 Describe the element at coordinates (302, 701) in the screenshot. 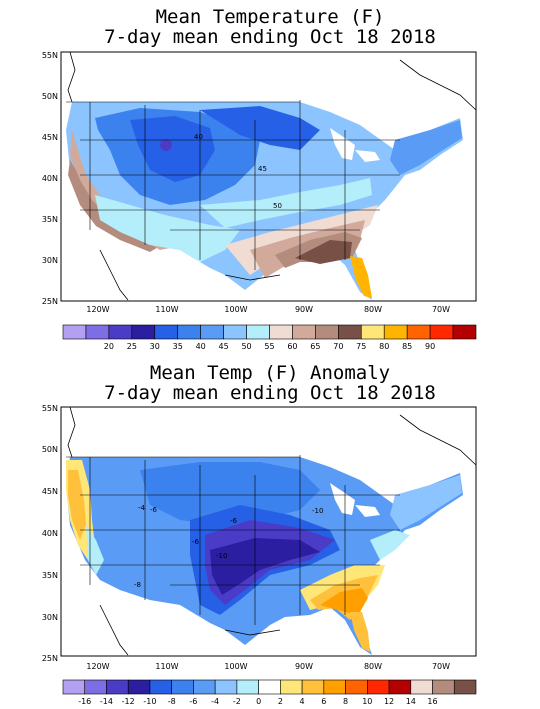

I see `map2-legend-label: 4` at that location.